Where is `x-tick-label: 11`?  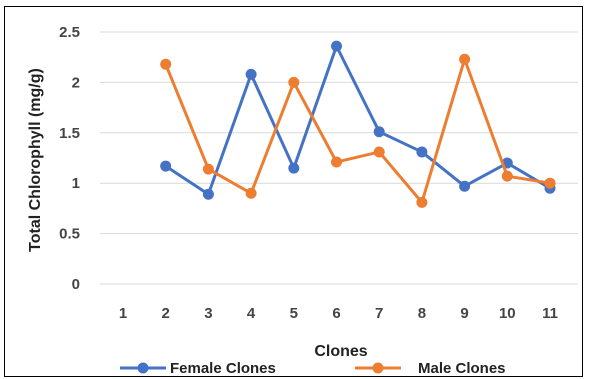 x-tick-label: 11 is located at coordinates (550, 313).